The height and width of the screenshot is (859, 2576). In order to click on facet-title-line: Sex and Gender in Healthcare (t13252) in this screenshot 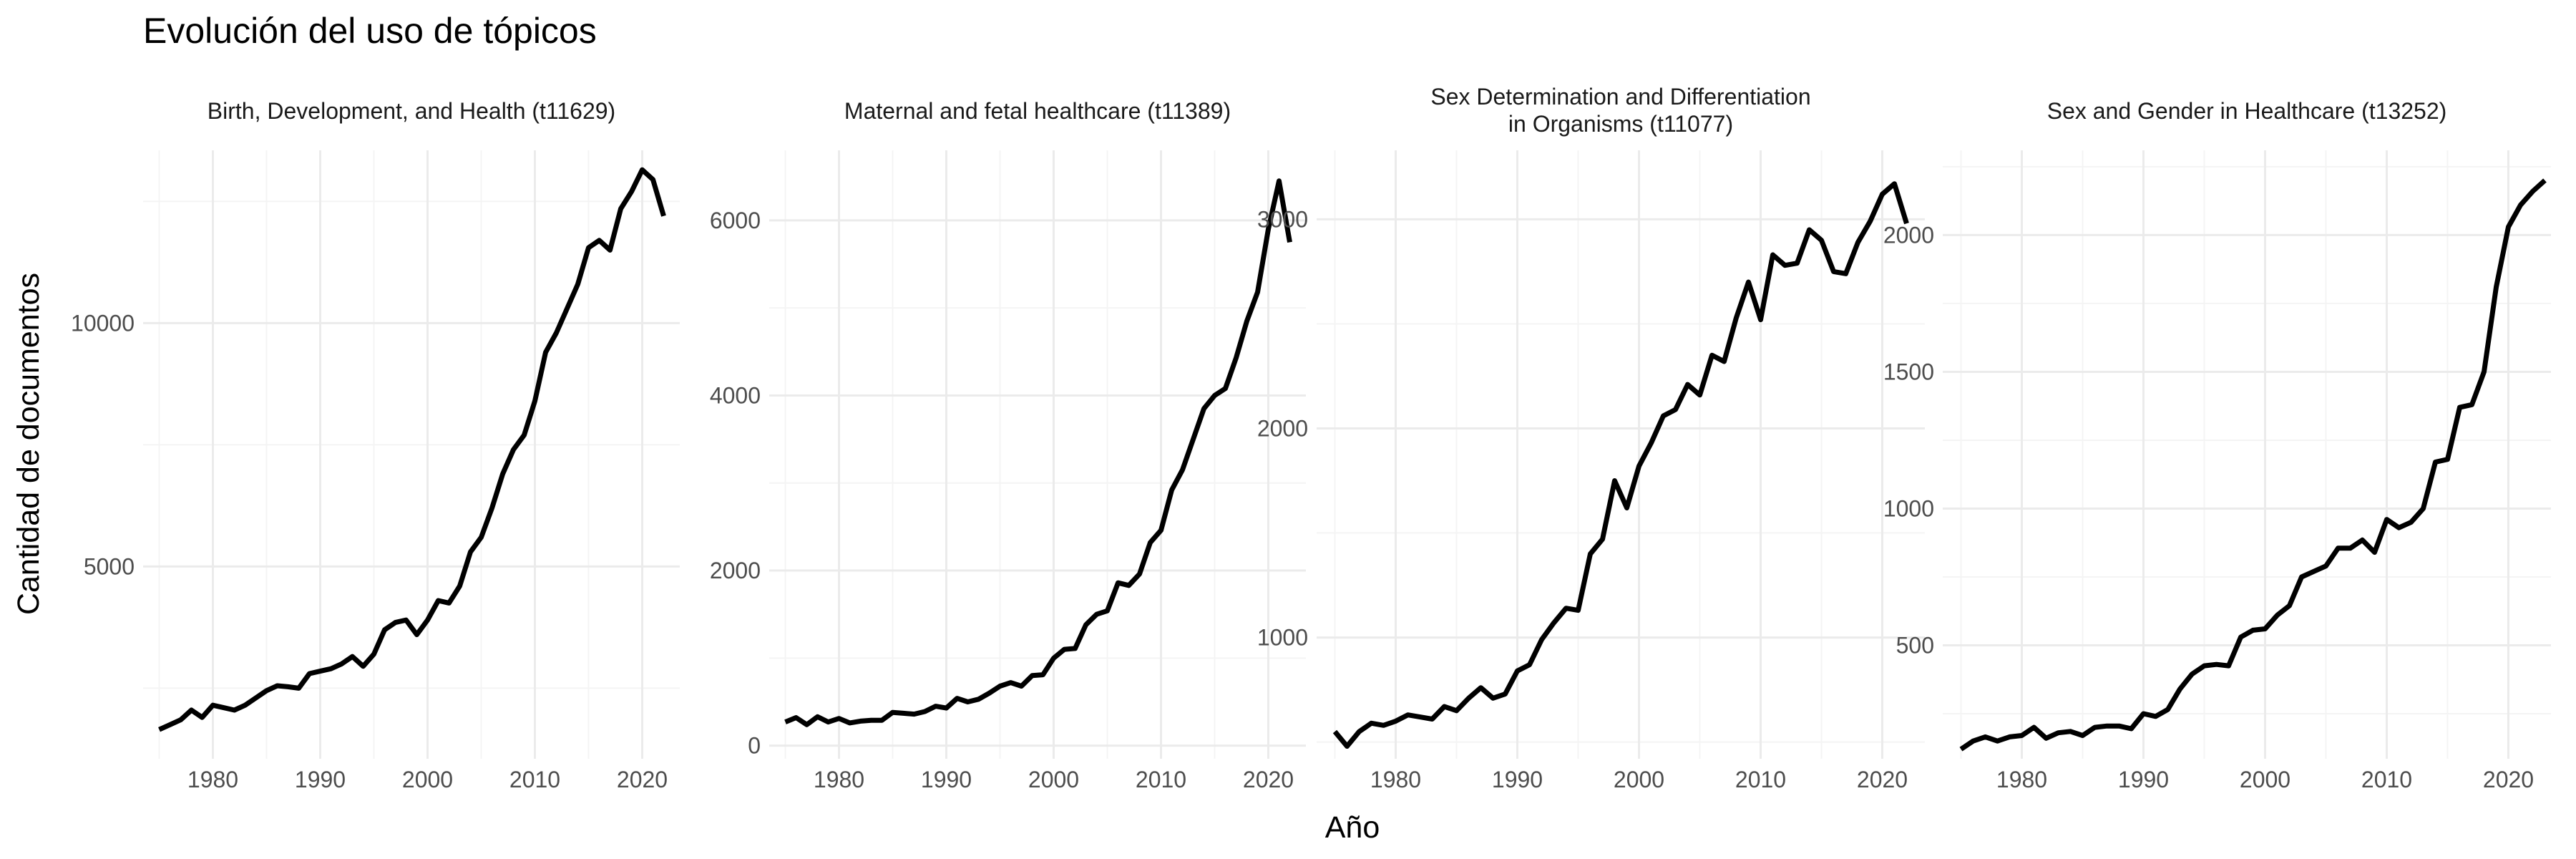, I will do `click(2247, 111)`.